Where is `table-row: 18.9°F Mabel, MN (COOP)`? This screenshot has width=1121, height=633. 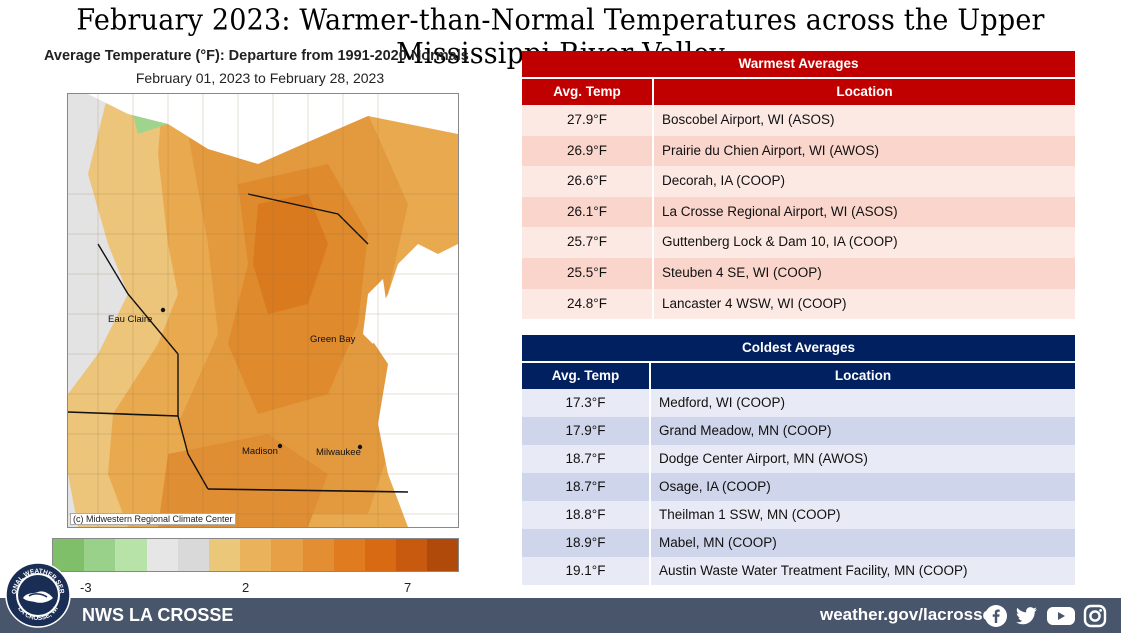 table-row: 18.9°F Mabel, MN (COOP) is located at coordinates (798, 543).